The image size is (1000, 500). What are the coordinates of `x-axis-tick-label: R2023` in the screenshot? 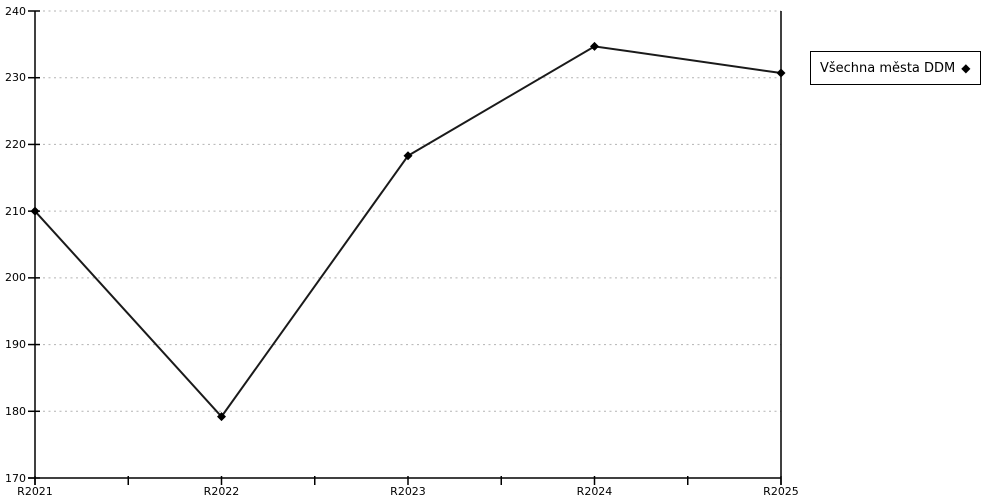 It's located at (408, 491).